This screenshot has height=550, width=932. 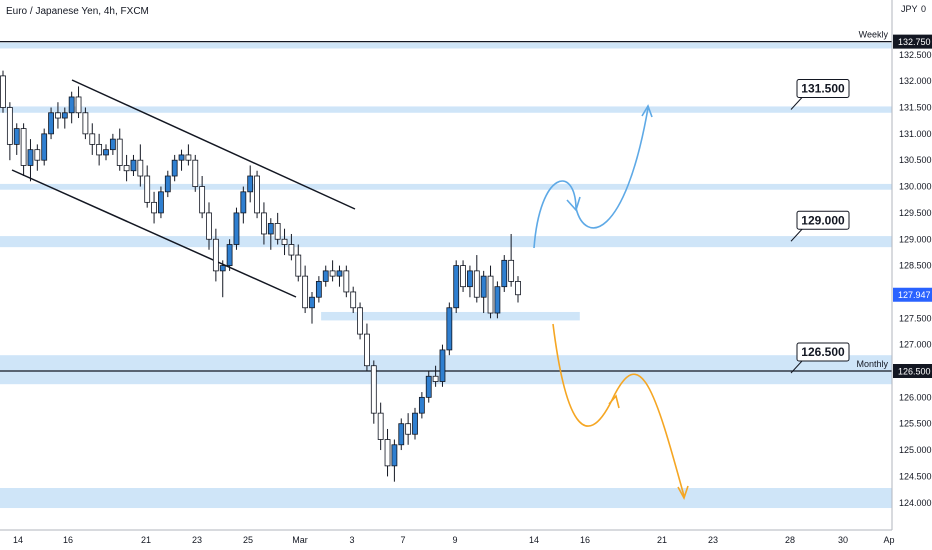 What do you see at coordinates (823, 352) in the screenshot?
I see `callout-label-2: 126.500` at bounding box center [823, 352].